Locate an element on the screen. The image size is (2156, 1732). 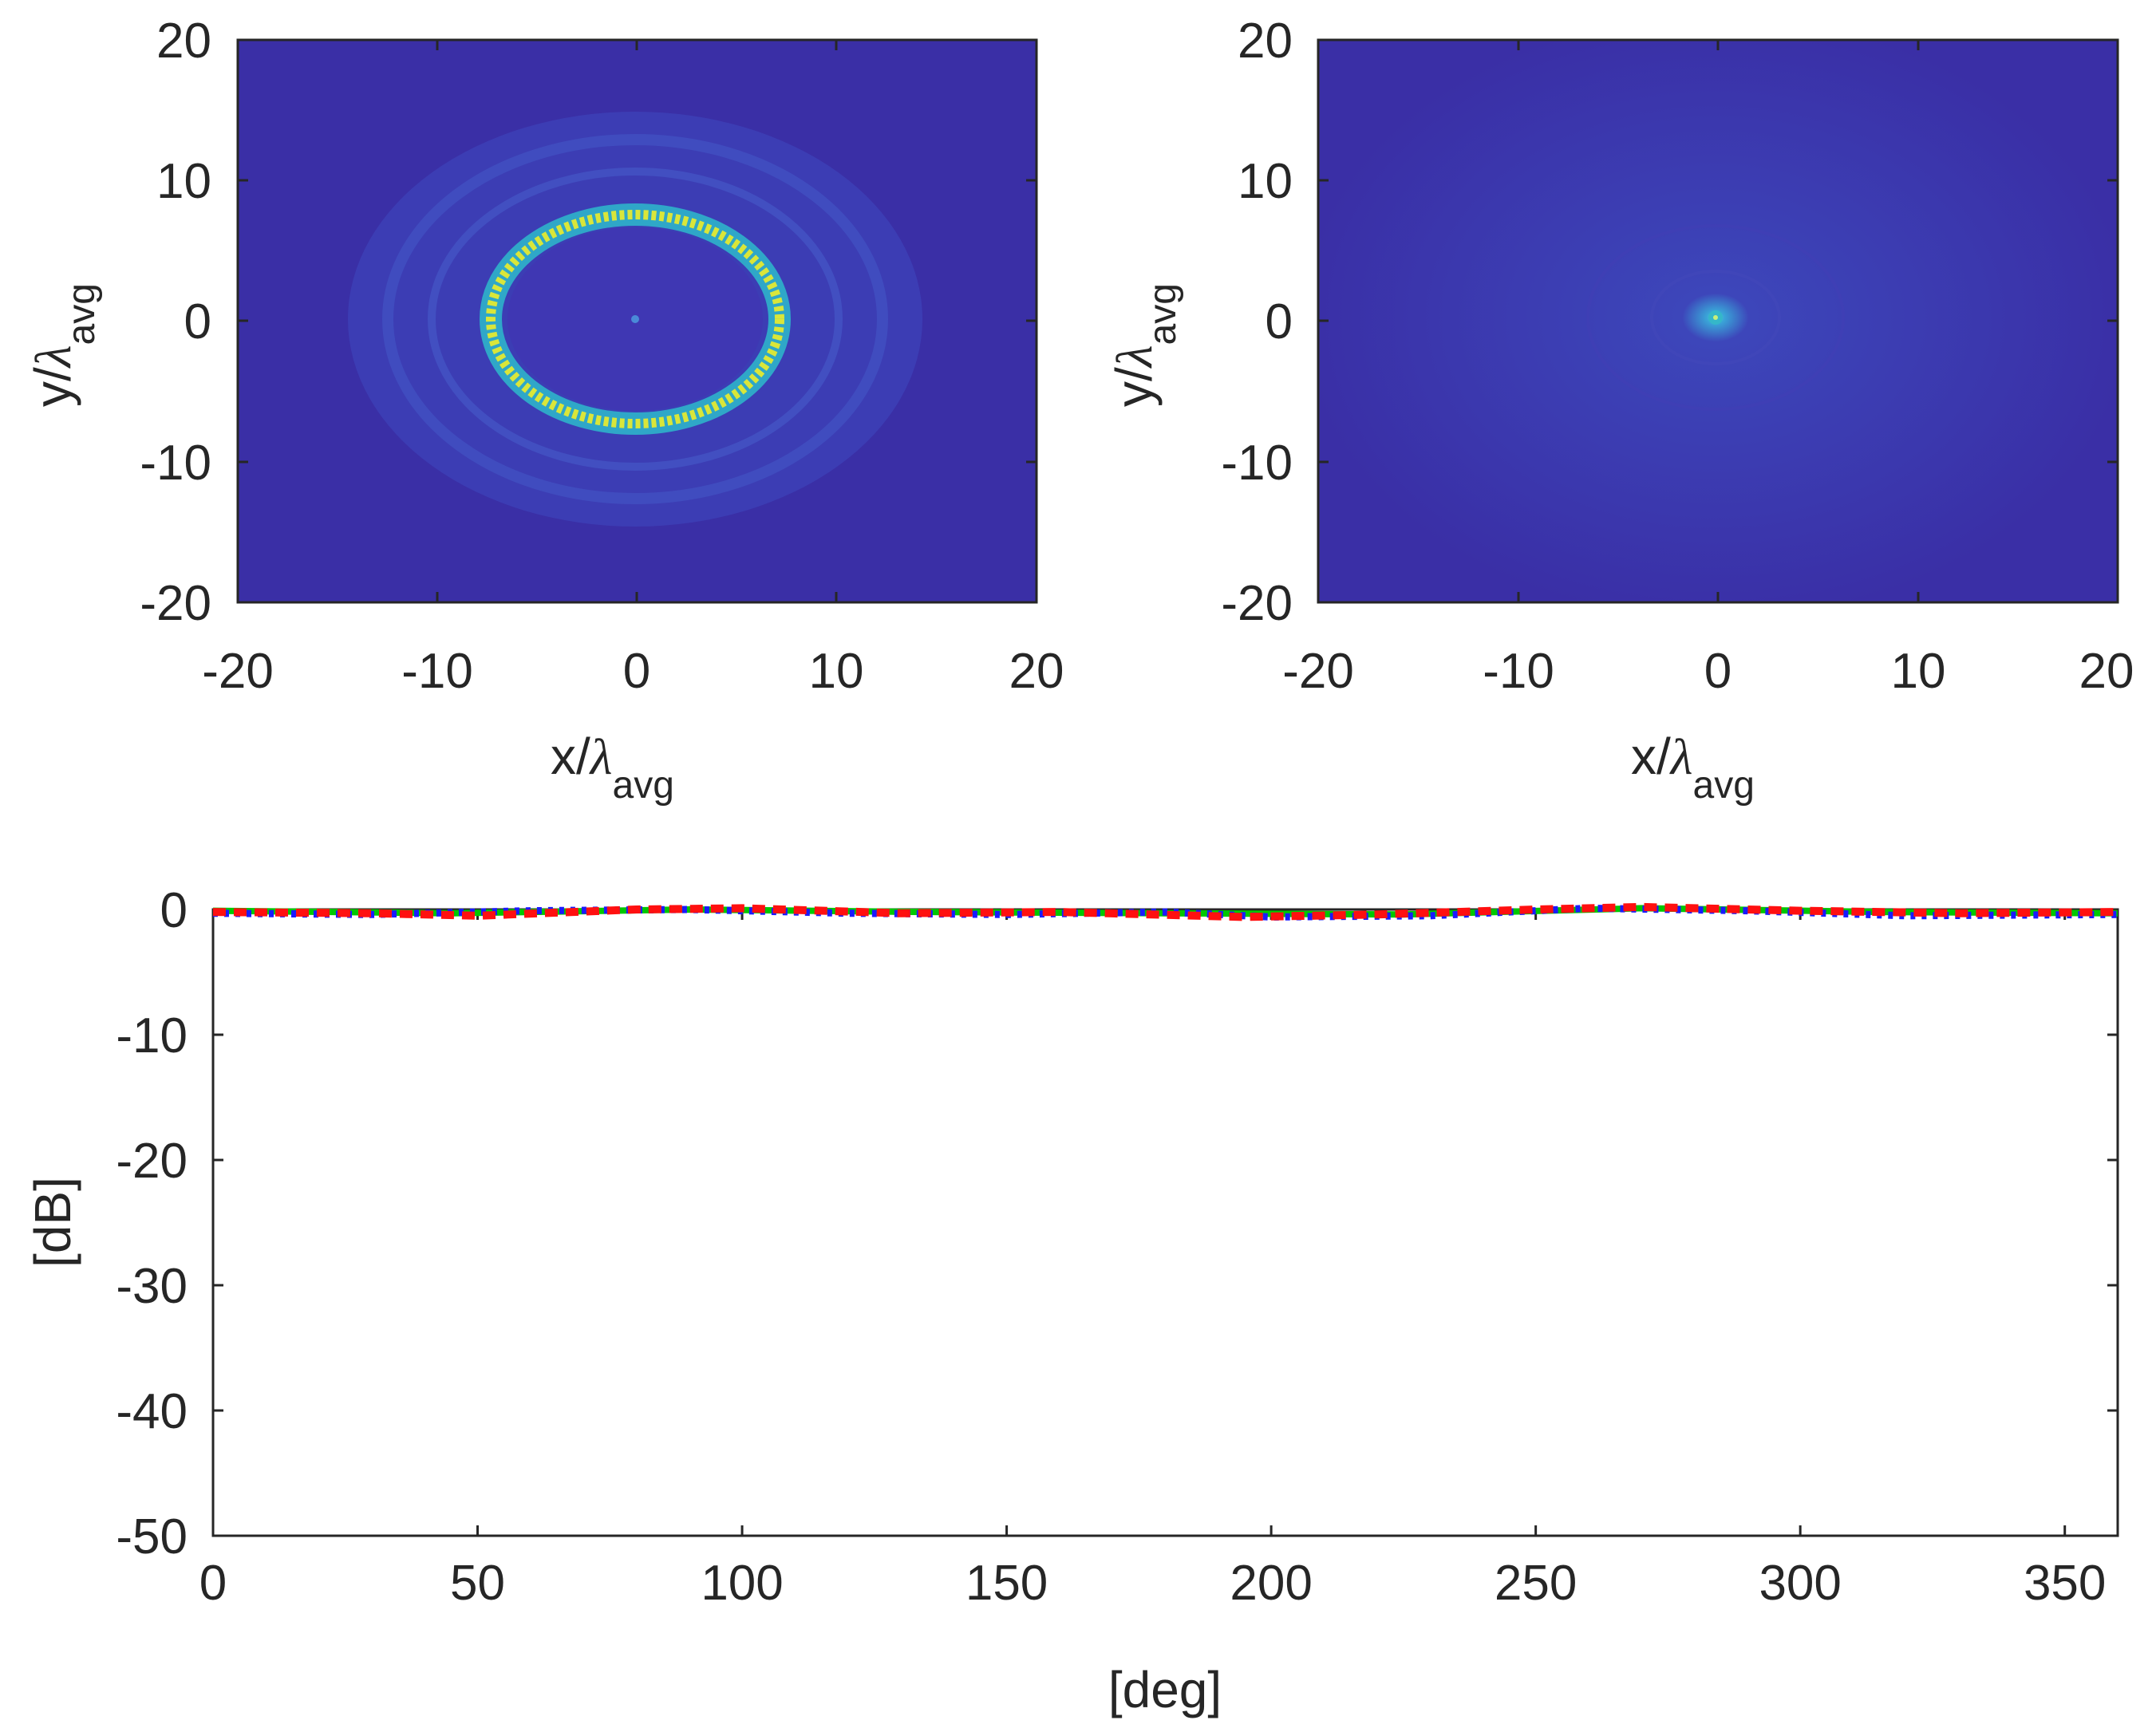
line-series-red is located at coordinates (1165, 911).